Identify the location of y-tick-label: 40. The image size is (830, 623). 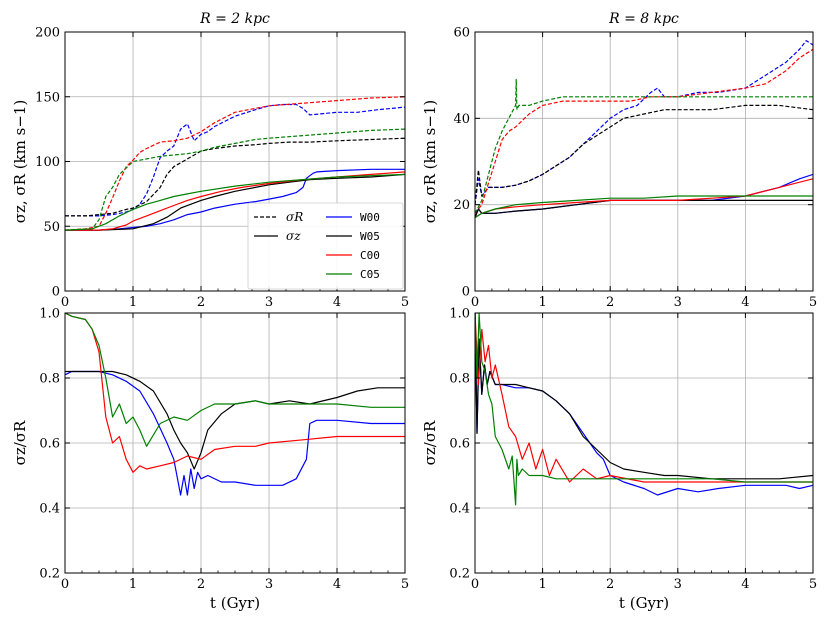
(461, 119).